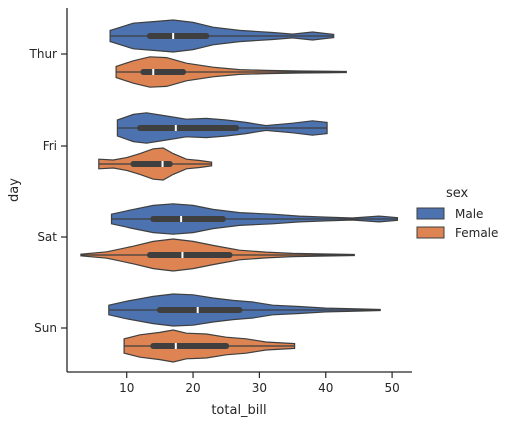 This screenshot has height=425, width=512. Describe the element at coordinates (259, 388) in the screenshot. I see `x-tick-label: 30` at that location.